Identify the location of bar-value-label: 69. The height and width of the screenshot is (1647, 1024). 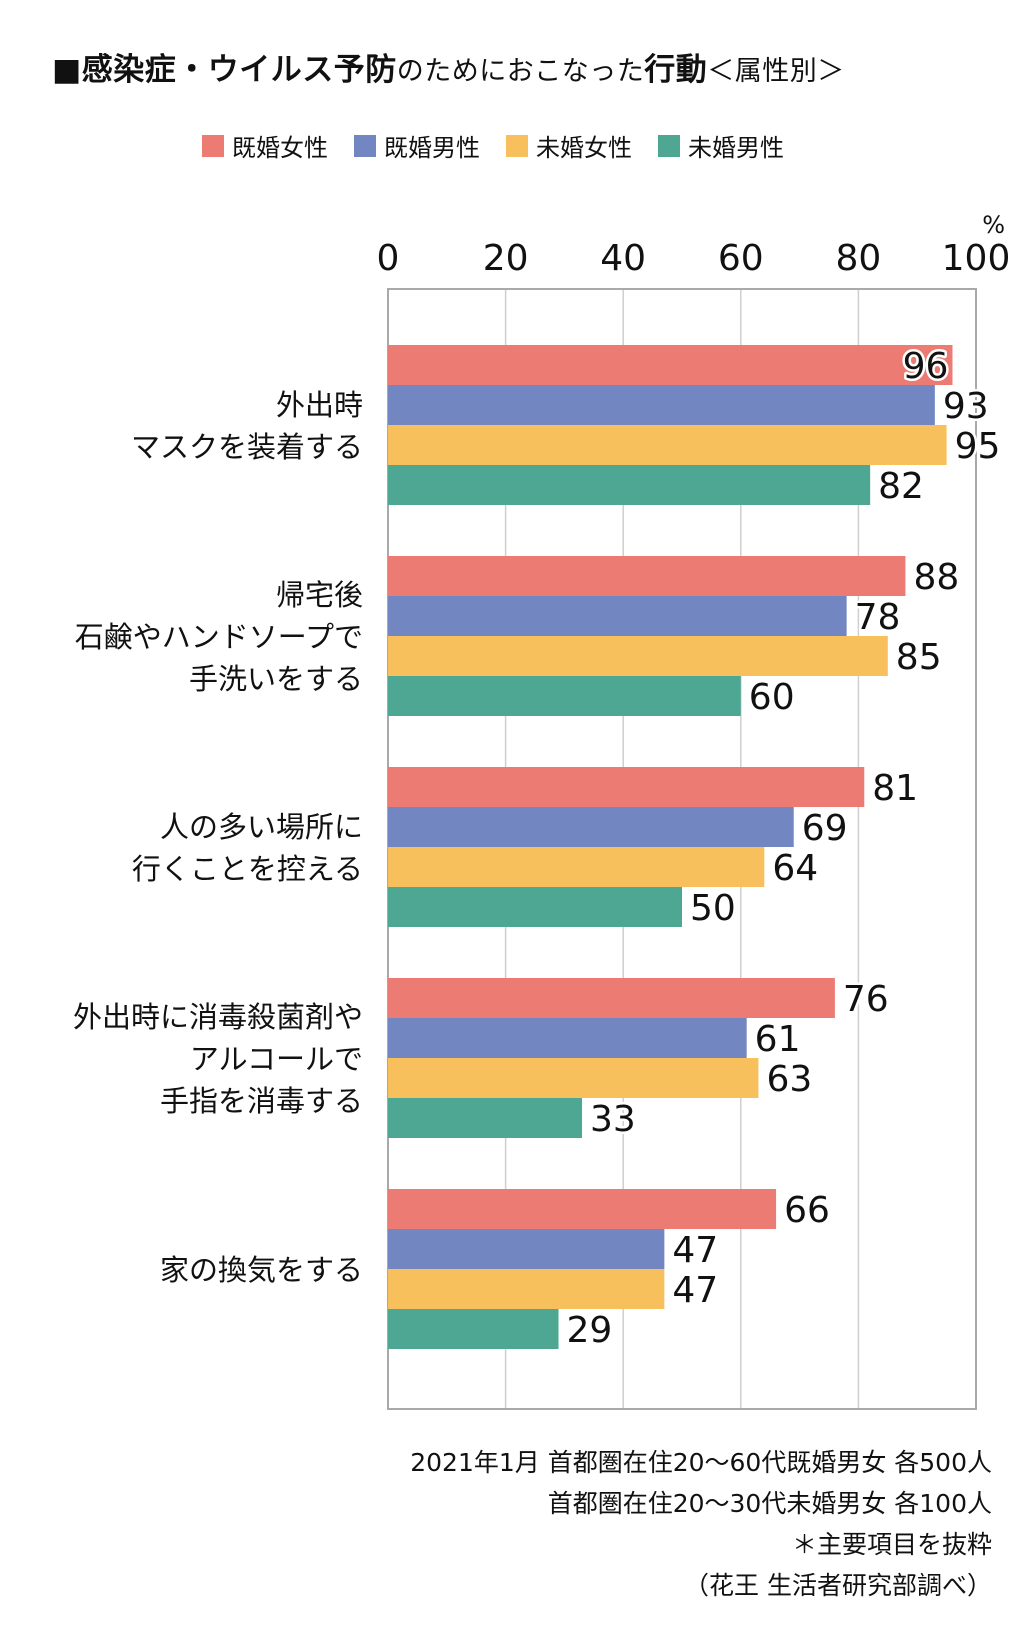
(825, 828).